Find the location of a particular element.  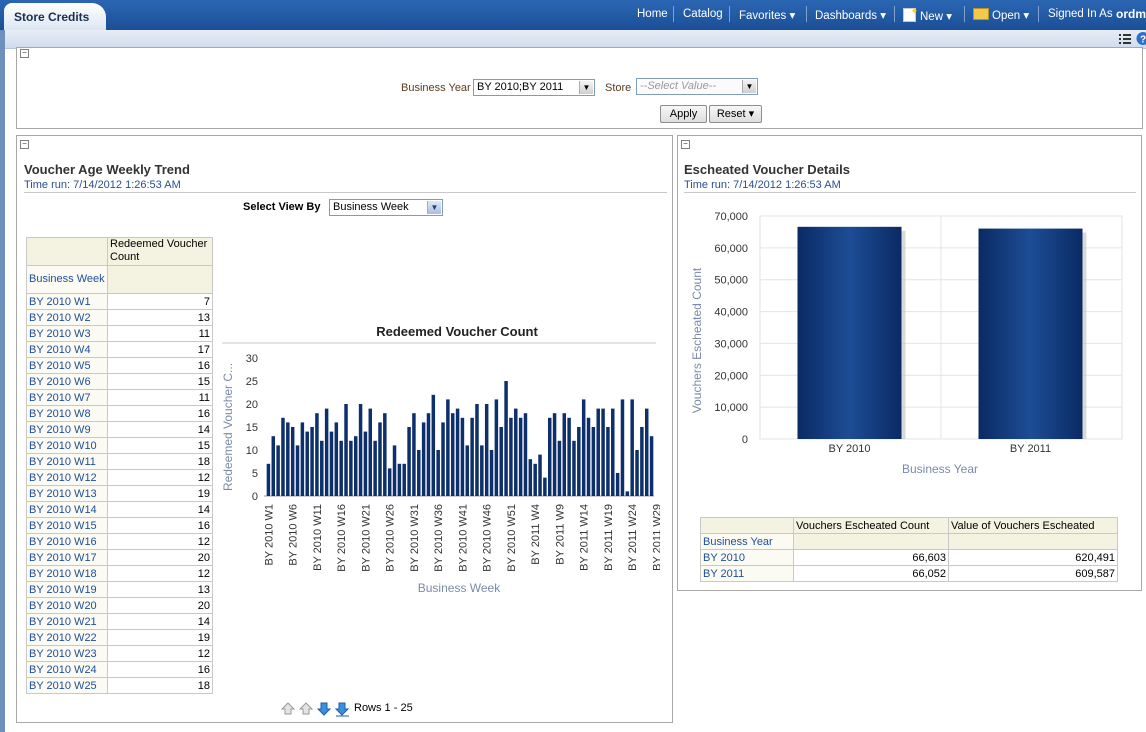

row-label: BY 2010 W24 is located at coordinates (67, 669).